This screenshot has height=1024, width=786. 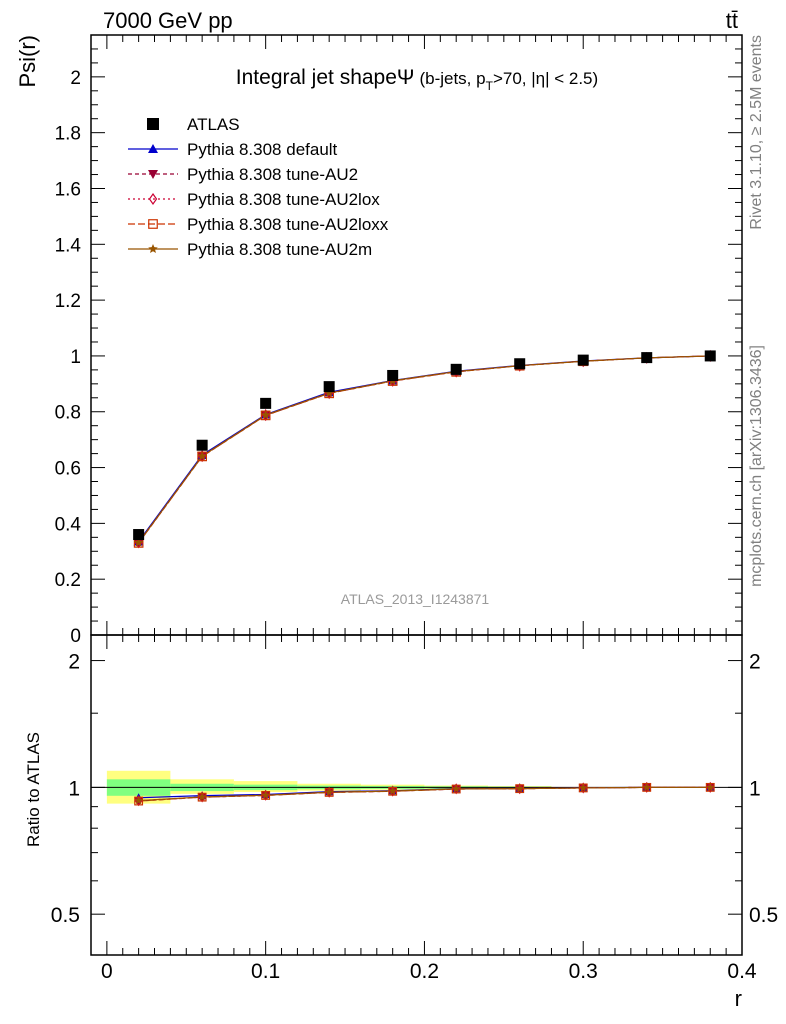 I want to click on legend-label: ATLAS, so click(x=213, y=124).